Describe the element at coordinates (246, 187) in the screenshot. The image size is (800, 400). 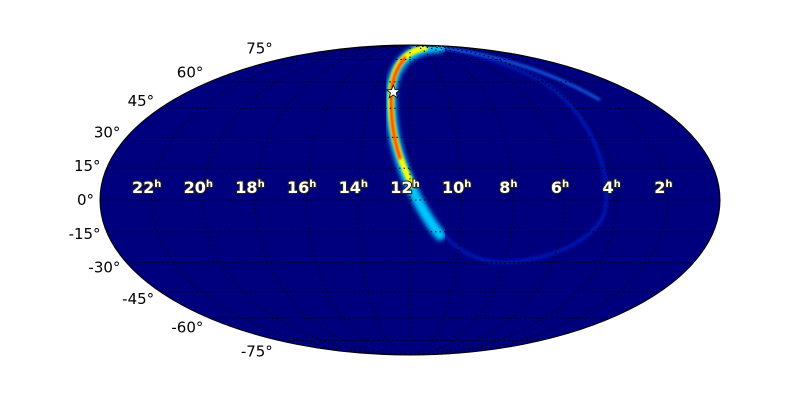
I see `ra-tick-value: 18` at that location.